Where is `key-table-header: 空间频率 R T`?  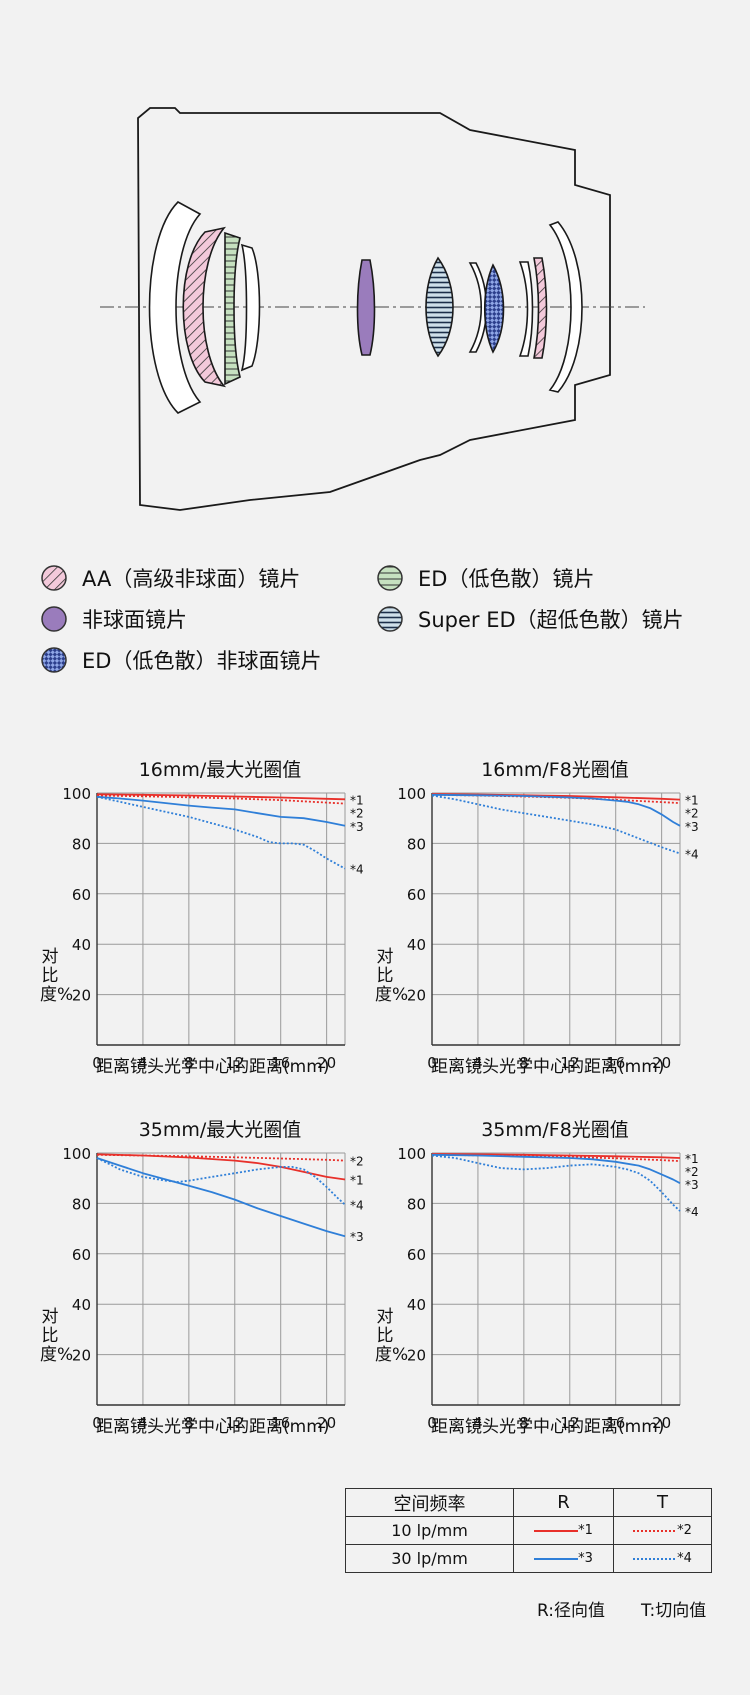
key-table-header: 空间频率 R T is located at coordinates (528, 1502).